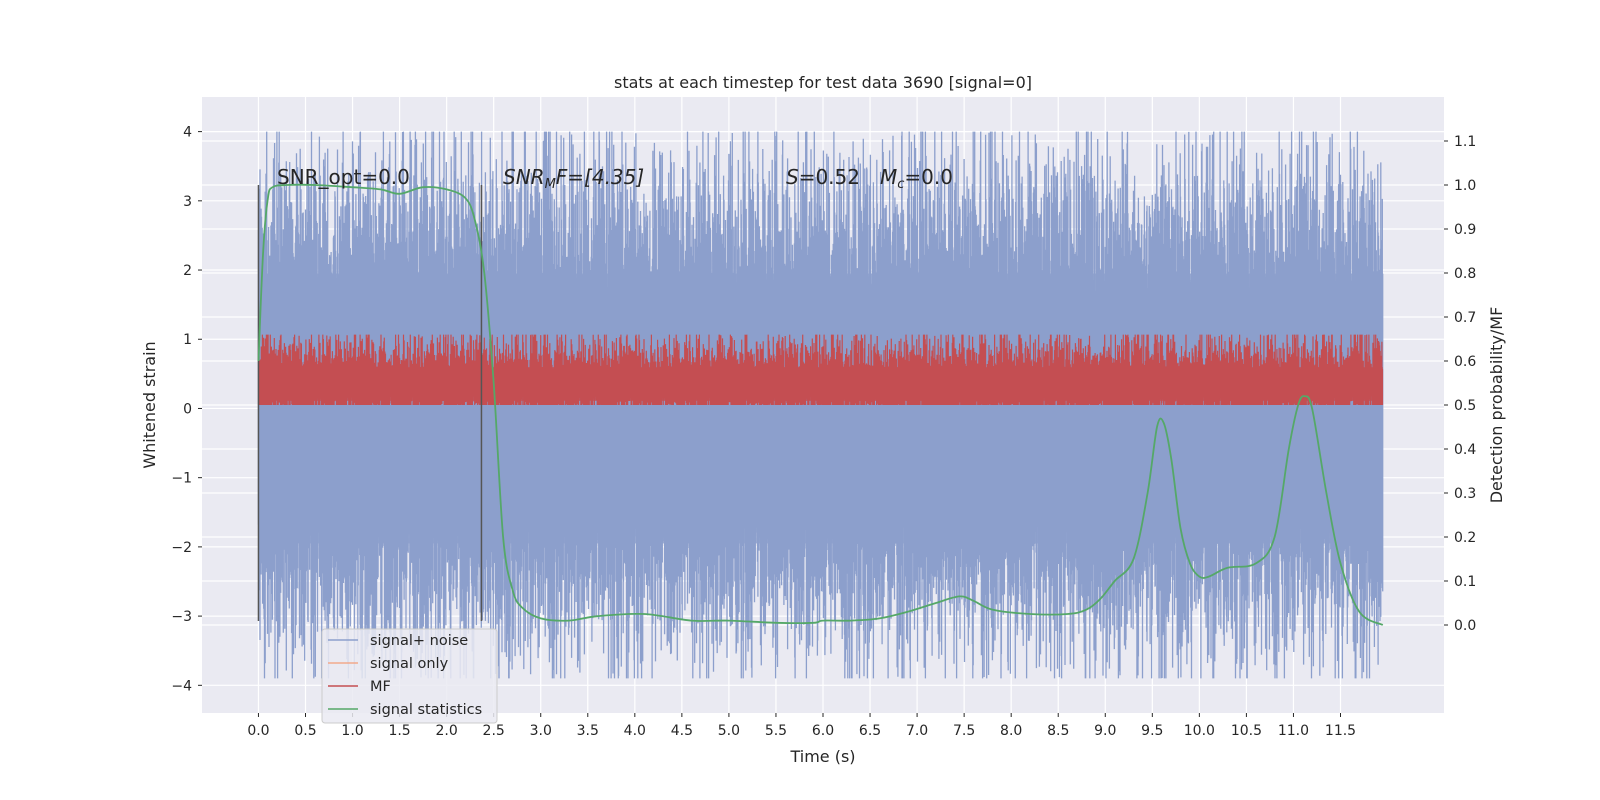 Image resolution: width=1600 pixels, height=800 pixels. Describe the element at coordinates (776, 731) in the screenshot. I see `x-tick-label: 5.5` at that location.